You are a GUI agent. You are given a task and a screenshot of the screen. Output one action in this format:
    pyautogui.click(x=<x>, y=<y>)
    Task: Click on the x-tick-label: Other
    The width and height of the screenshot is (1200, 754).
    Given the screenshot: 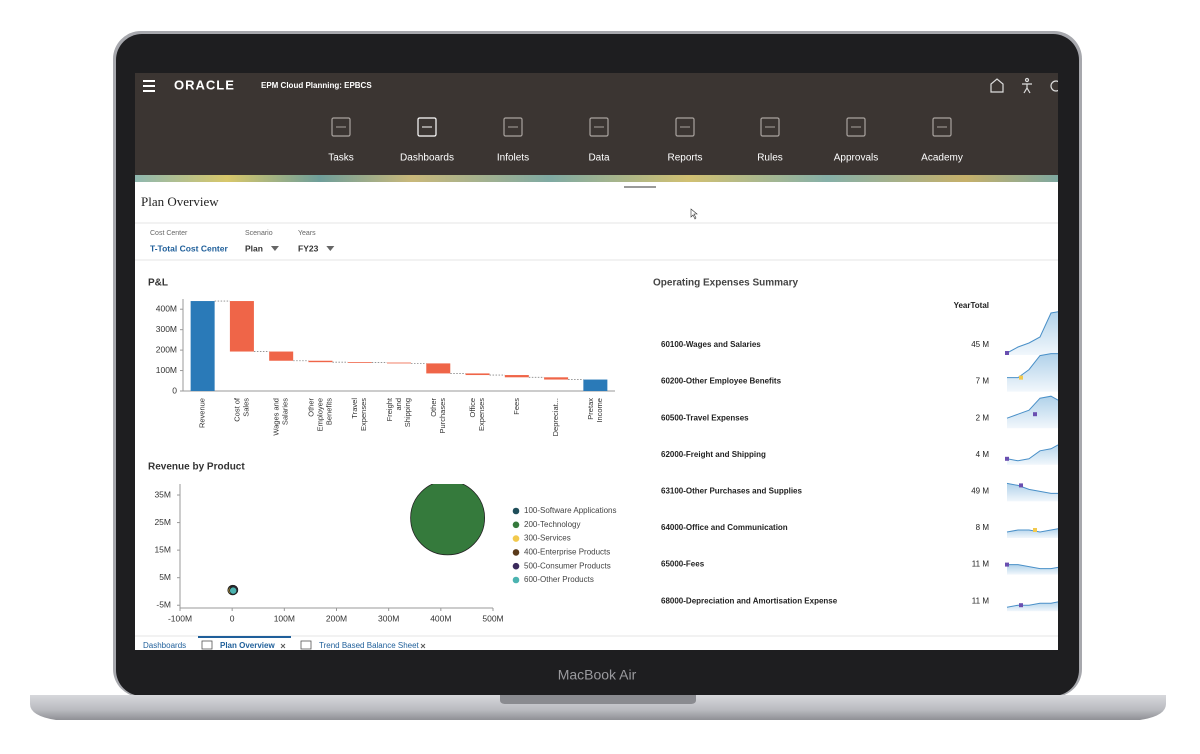 What is the action you would take?
    pyautogui.click(x=310, y=407)
    